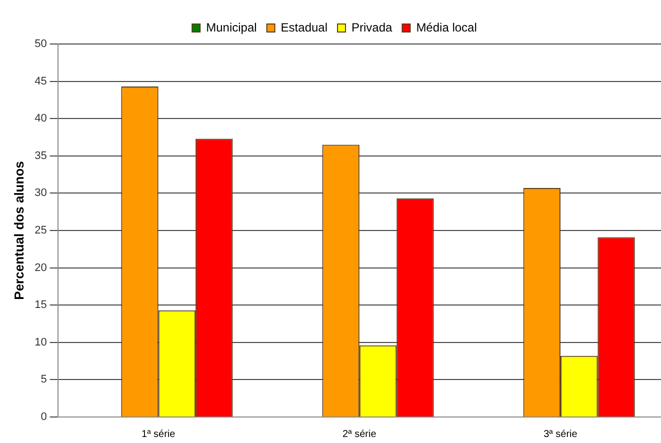 The width and height of the screenshot is (661, 443). Describe the element at coordinates (372, 27) in the screenshot. I see `legend-label: Privada` at that location.